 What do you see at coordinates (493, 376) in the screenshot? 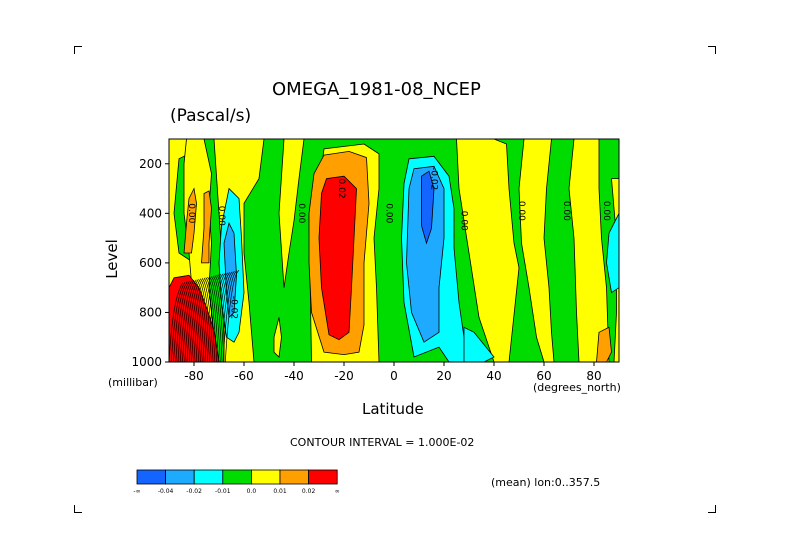
I see `x-tick-label: 40` at bounding box center [493, 376].